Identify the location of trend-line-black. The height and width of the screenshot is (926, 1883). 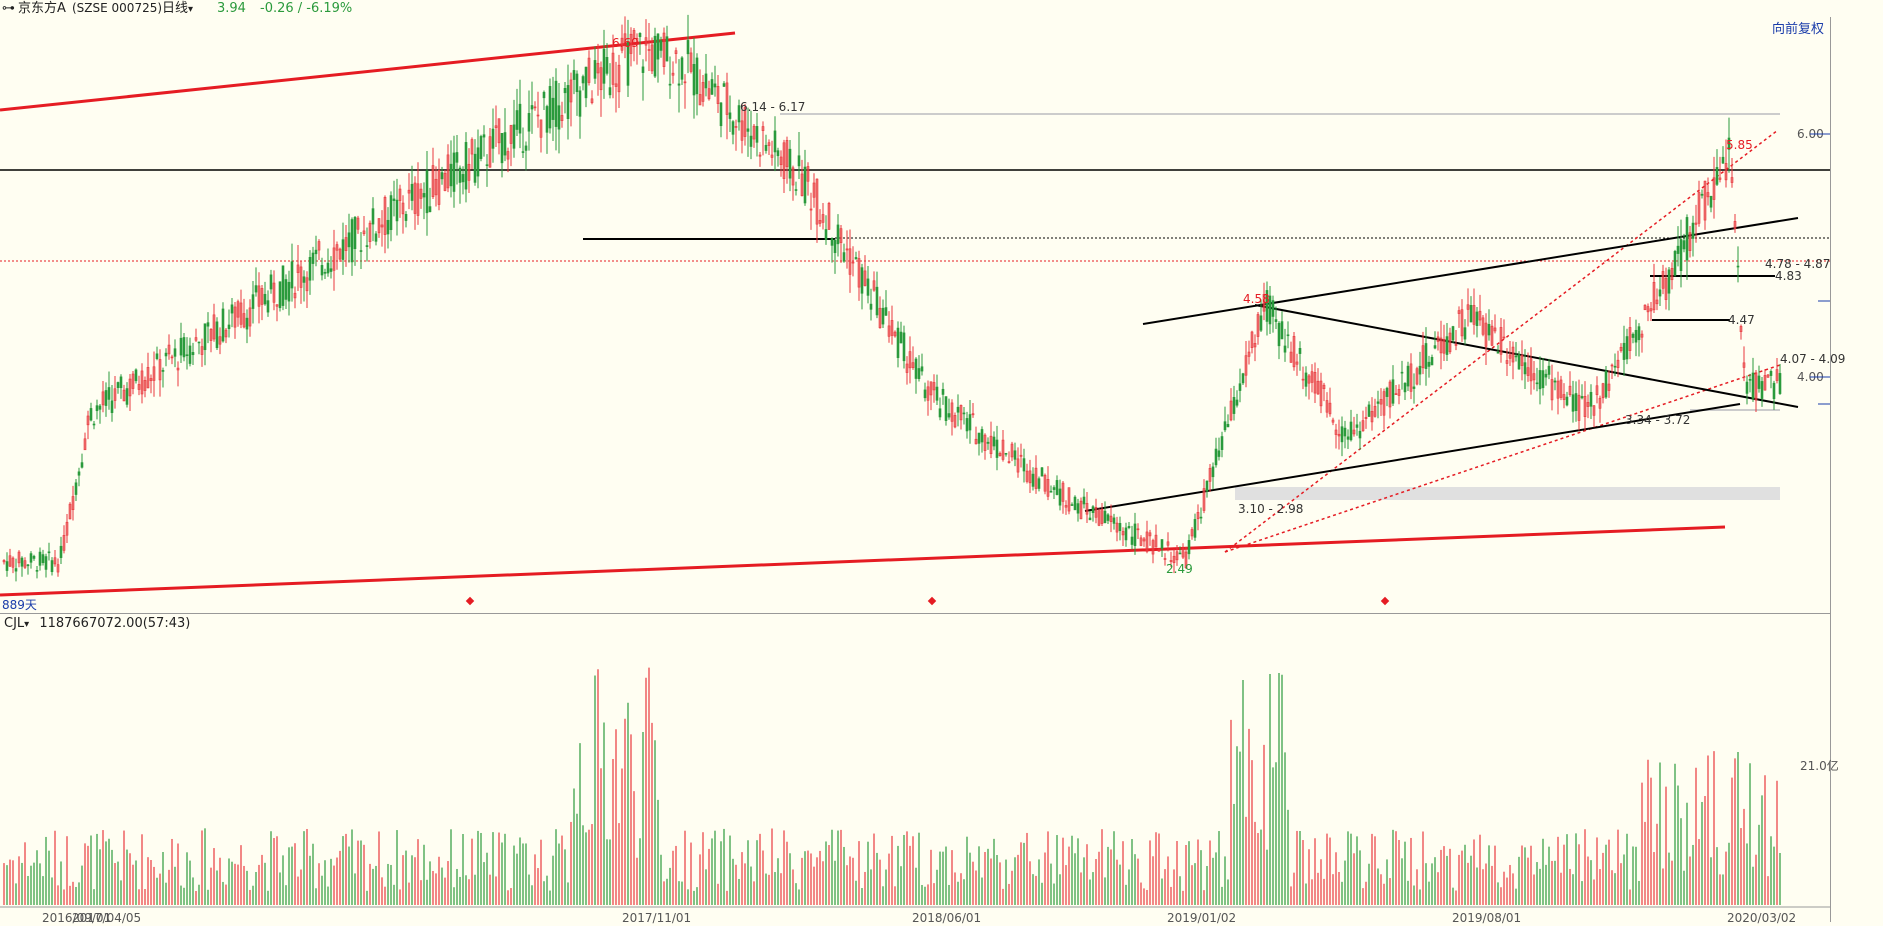
(1526, 356).